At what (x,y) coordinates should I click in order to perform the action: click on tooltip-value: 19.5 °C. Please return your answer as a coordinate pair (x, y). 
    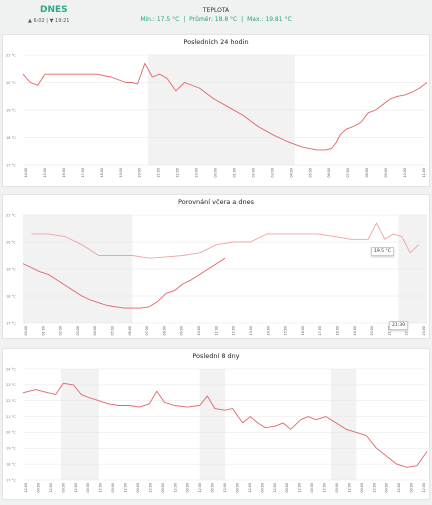
    Looking at the image, I should click on (382, 251).